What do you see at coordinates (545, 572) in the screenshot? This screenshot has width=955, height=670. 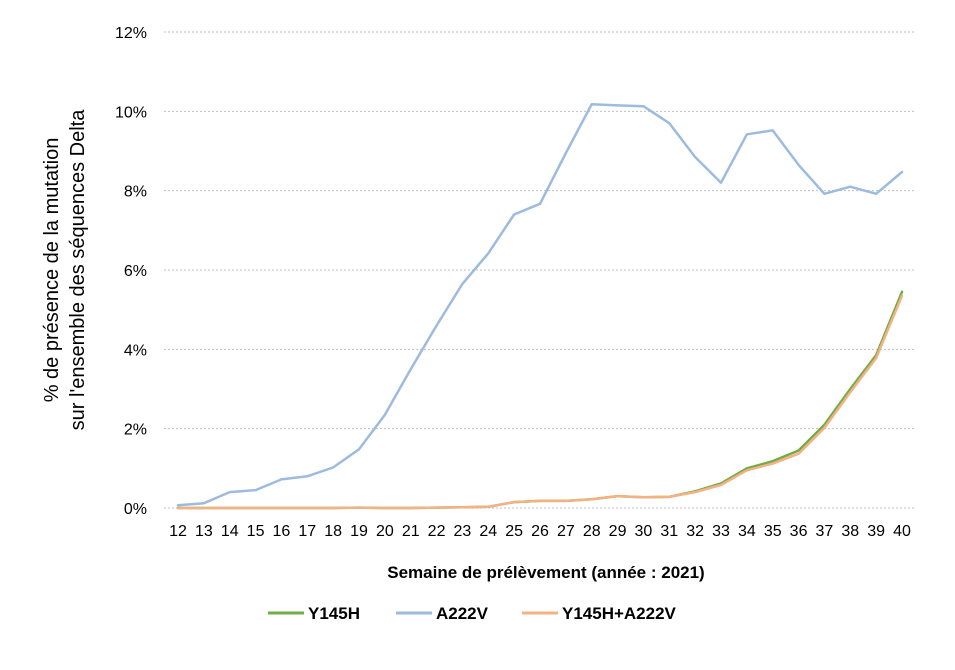 I see `x-axis-label: Semaine de prélèvement (année : 2021)` at bounding box center [545, 572].